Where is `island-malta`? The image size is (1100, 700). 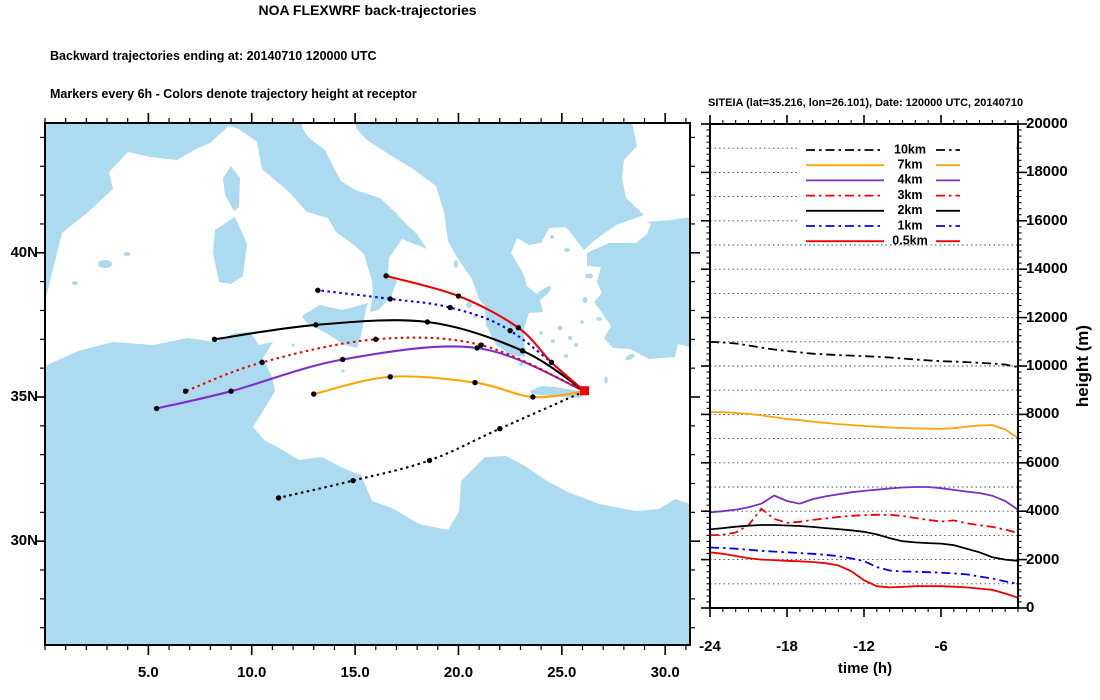
island-malta is located at coordinates (343, 371).